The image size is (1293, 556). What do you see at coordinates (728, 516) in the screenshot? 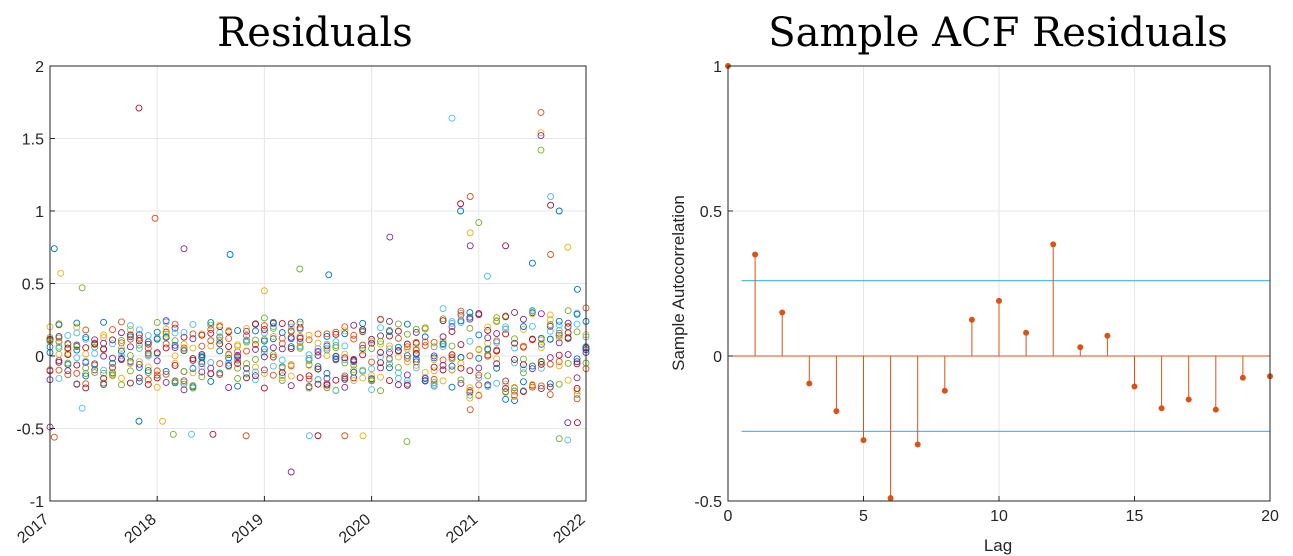
I see `acf-x-tick-label: 0` at bounding box center [728, 516].